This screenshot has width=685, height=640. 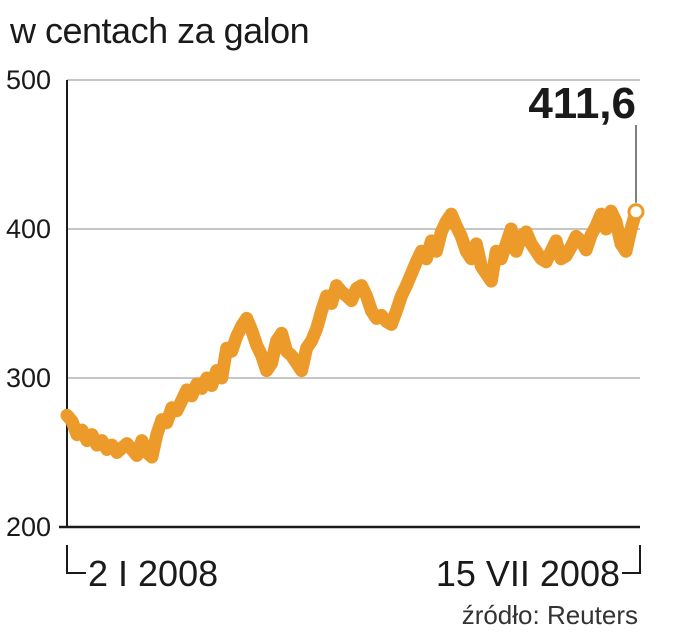 What do you see at coordinates (528, 573) in the screenshot?
I see `x-label-end: 15 VII 2008` at bounding box center [528, 573].